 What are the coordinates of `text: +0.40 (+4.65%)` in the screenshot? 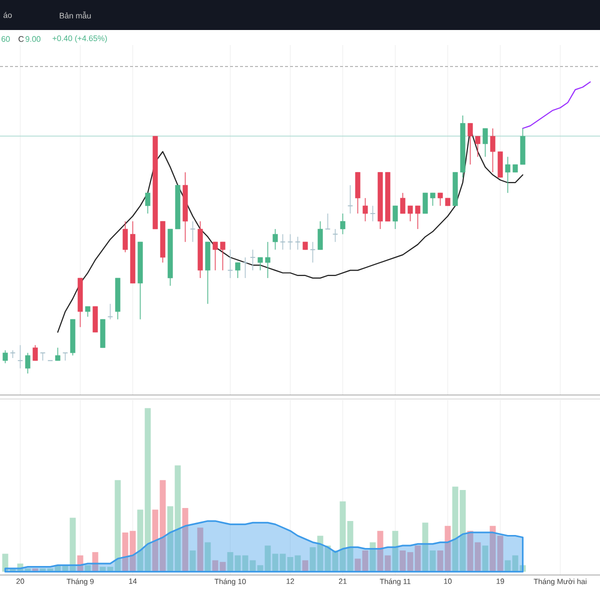 It's located at (79, 39).